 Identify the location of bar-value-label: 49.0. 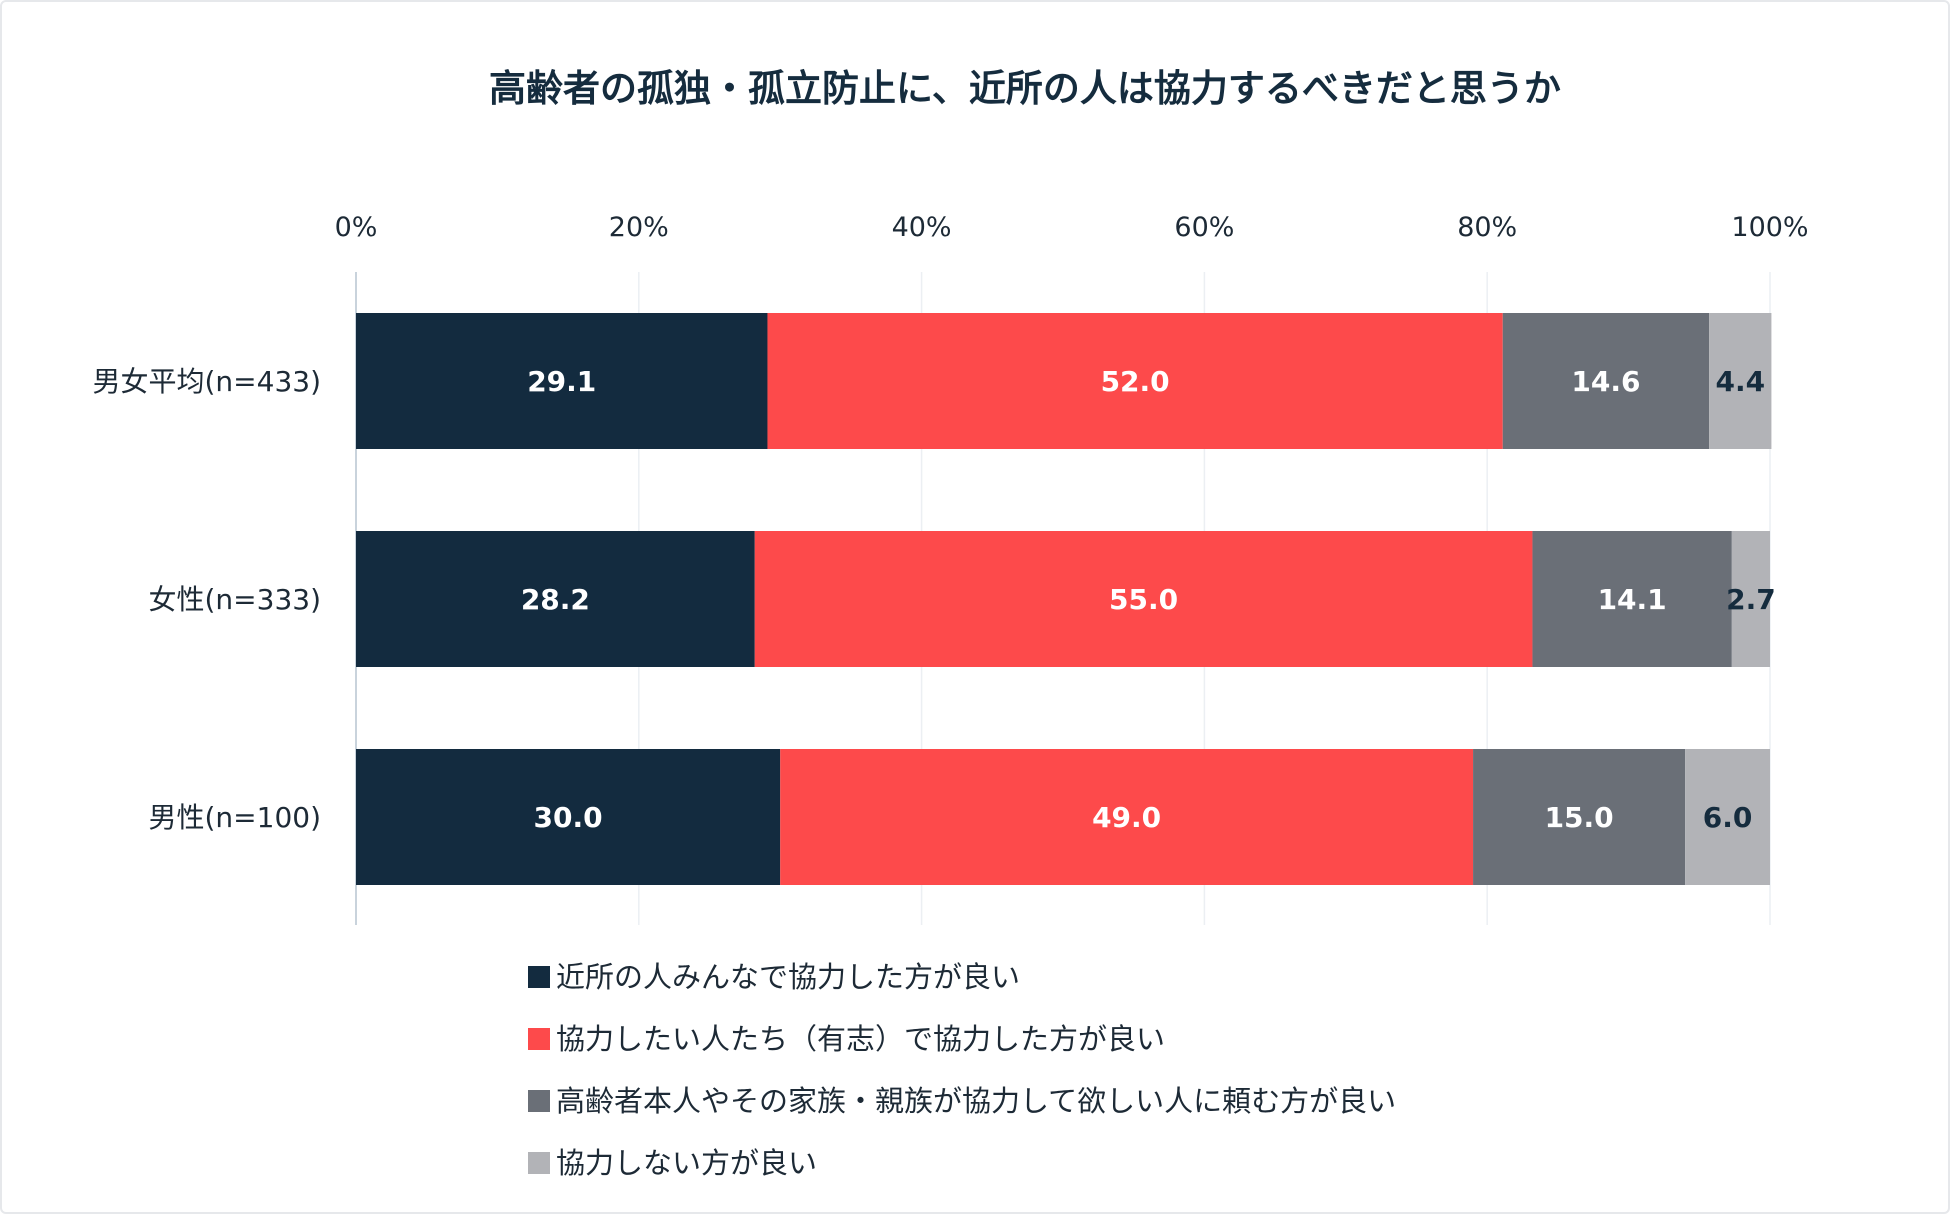
(1126, 817).